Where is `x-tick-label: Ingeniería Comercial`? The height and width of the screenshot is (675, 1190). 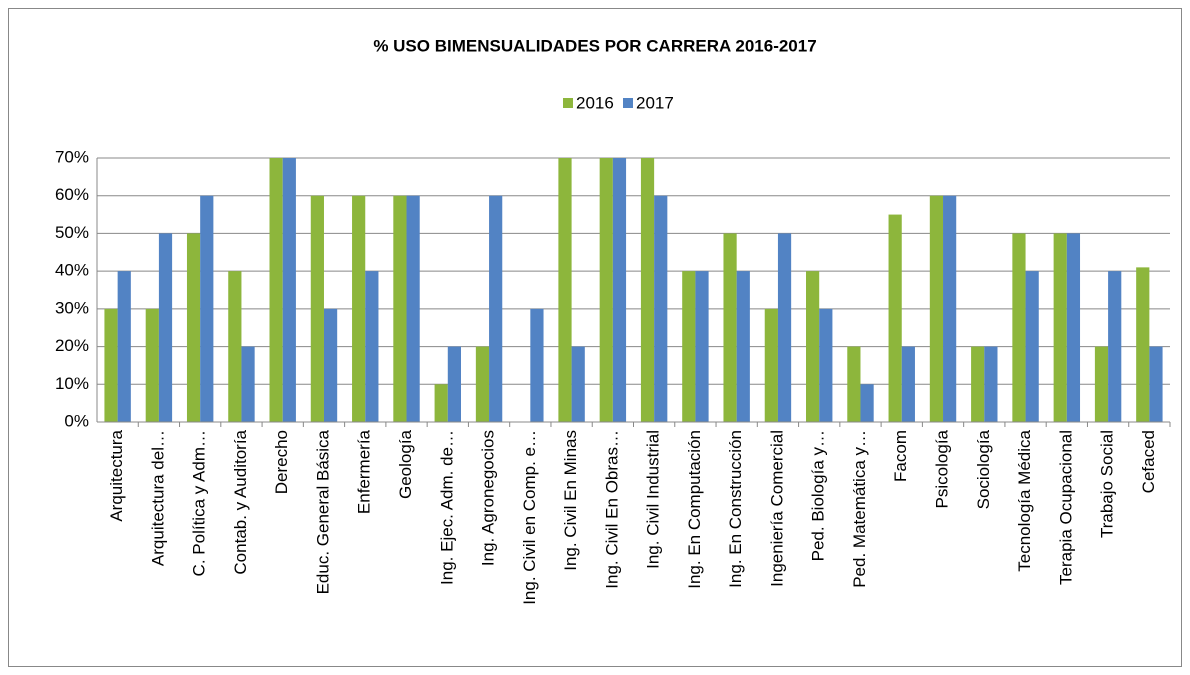
x-tick-label: Ingeniería Comercial is located at coordinates (776, 508).